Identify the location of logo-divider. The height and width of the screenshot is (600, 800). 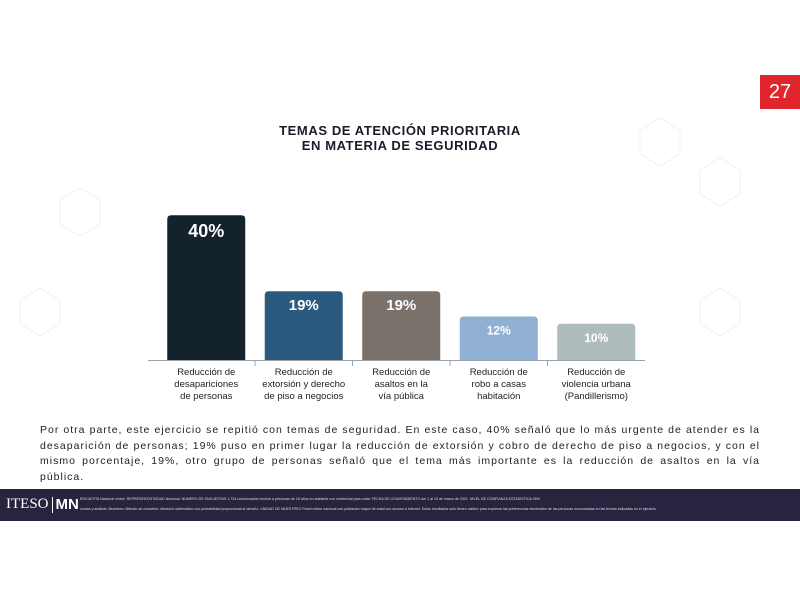
(52, 504).